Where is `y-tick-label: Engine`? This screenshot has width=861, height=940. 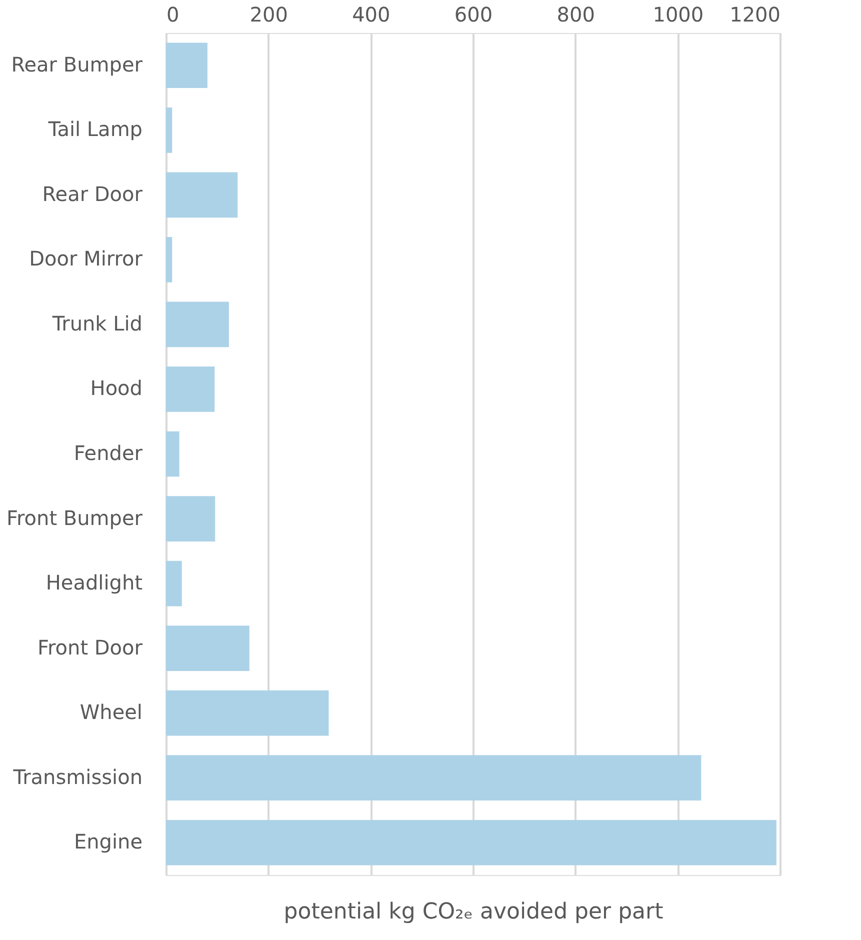
y-tick-label: Engine is located at coordinates (108, 842).